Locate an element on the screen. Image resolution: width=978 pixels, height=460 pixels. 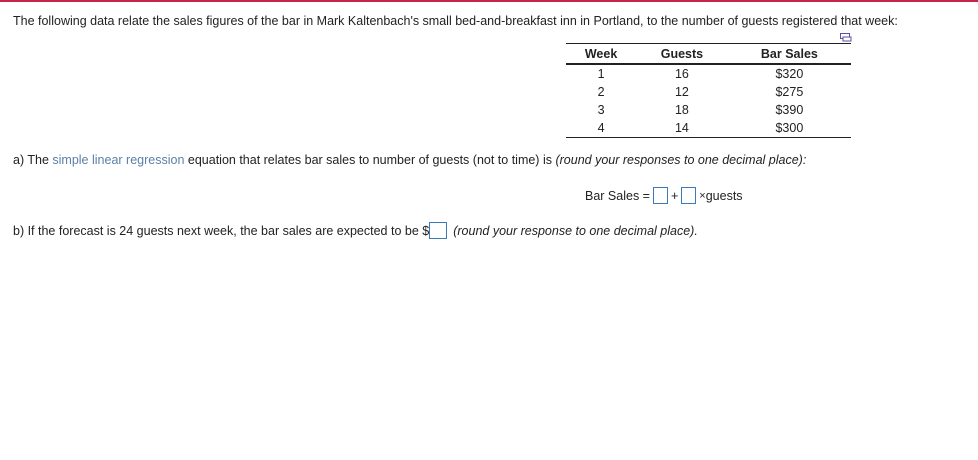
header-bar-sales: Bar Sales is located at coordinates (789, 54).